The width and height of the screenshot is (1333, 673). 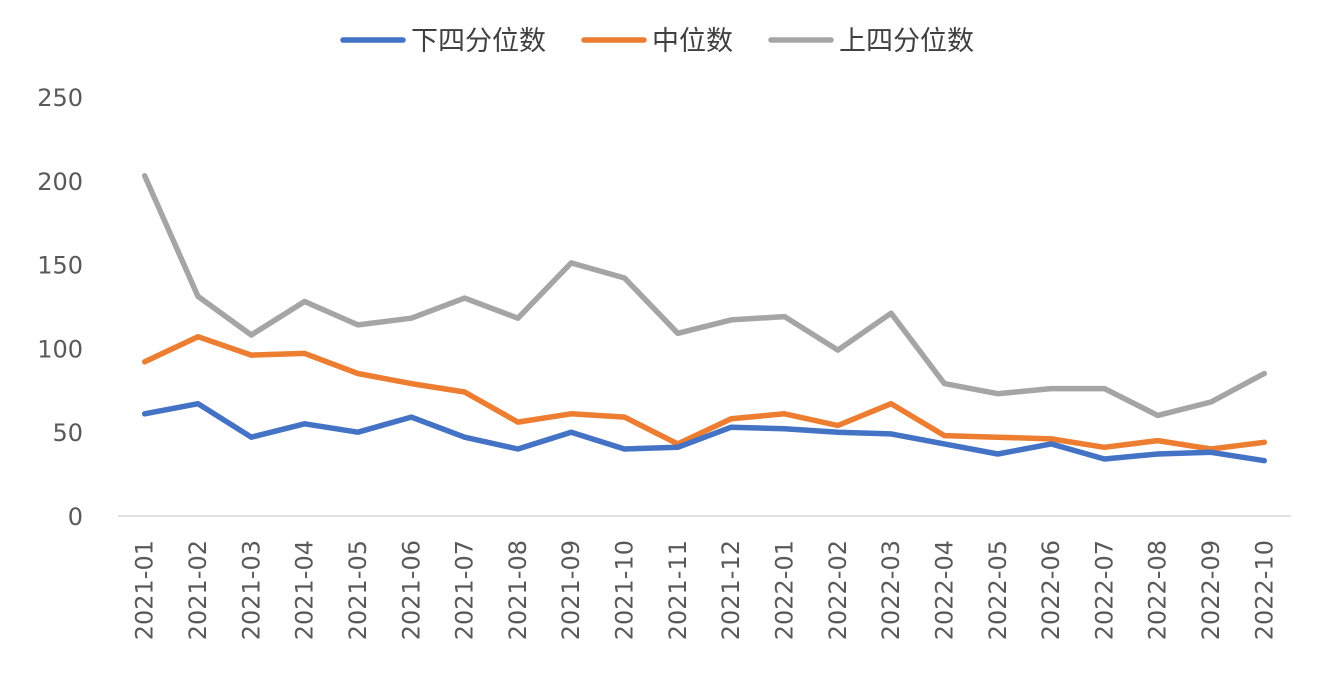 What do you see at coordinates (67, 433) in the screenshot?
I see `y-tick-label: 50` at bounding box center [67, 433].